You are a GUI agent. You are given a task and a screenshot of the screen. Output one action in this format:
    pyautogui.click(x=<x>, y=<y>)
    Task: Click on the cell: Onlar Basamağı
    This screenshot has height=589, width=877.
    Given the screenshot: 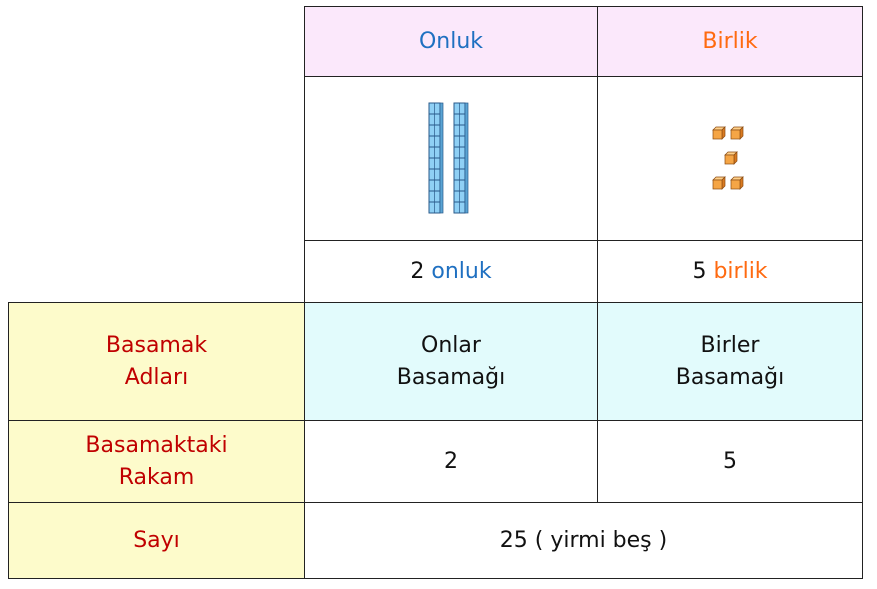 What is the action you would take?
    pyautogui.click(x=451, y=361)
    